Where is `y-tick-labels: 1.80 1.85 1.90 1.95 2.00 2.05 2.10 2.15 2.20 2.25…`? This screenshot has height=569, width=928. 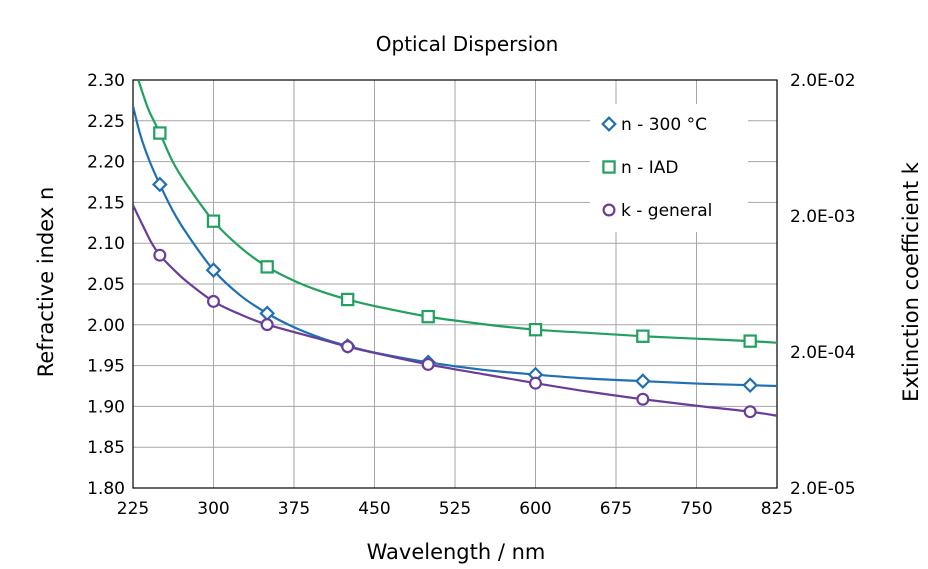 y-tick-labels: 1.80 1.85 1.90 1.95 2.00 2.05 2.10 2.15 2.20 2.25… is located at coordinates (106, 285).